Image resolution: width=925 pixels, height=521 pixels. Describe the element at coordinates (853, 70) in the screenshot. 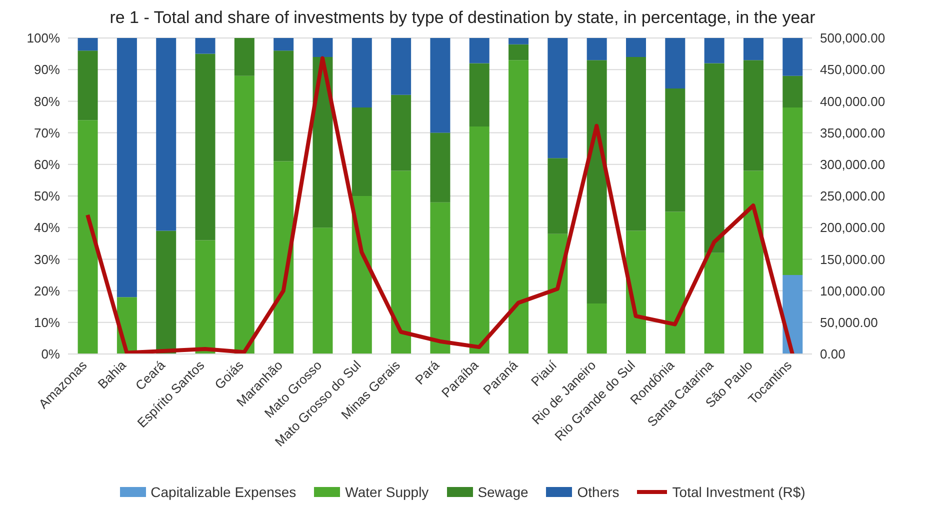

I see `y2-tick-label: 450,000.00` at that location.